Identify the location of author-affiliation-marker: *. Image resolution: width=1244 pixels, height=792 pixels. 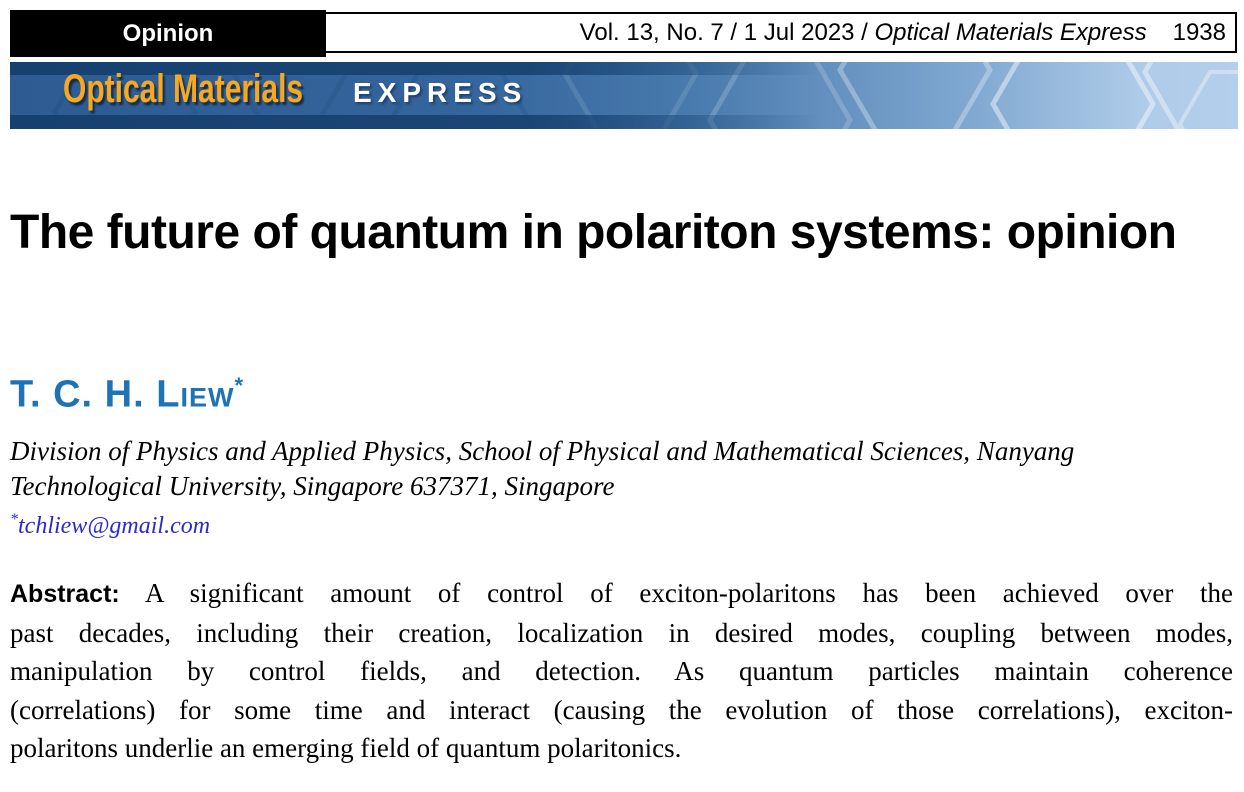
(238, 385).